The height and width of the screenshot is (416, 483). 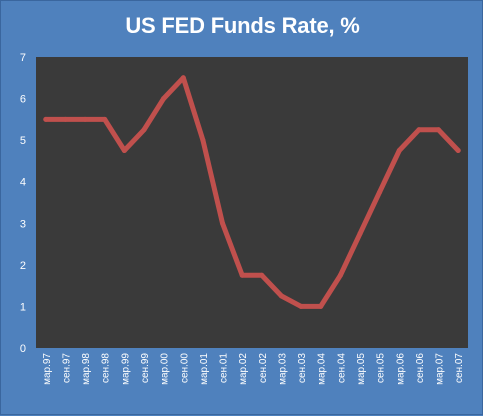 I want to click on chart-title: US FED Funds Rate, %, so click(x=242, y=25).